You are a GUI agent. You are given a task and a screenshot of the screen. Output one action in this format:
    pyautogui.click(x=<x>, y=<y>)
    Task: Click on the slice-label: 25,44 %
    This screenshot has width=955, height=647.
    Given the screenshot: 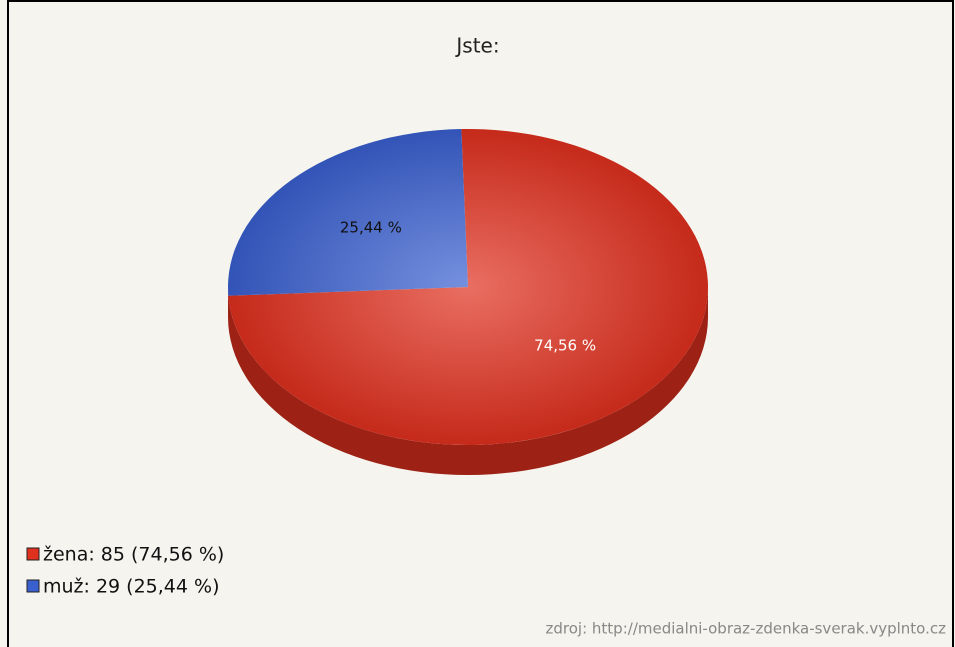 What is the action you would take?
    pyautogui.click(x=371, y=228)
    